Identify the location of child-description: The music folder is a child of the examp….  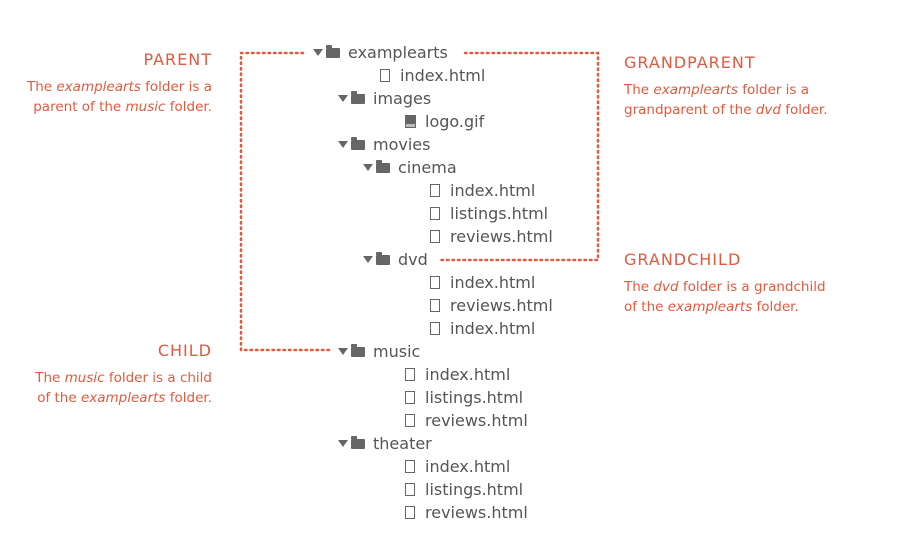
(112, 388).